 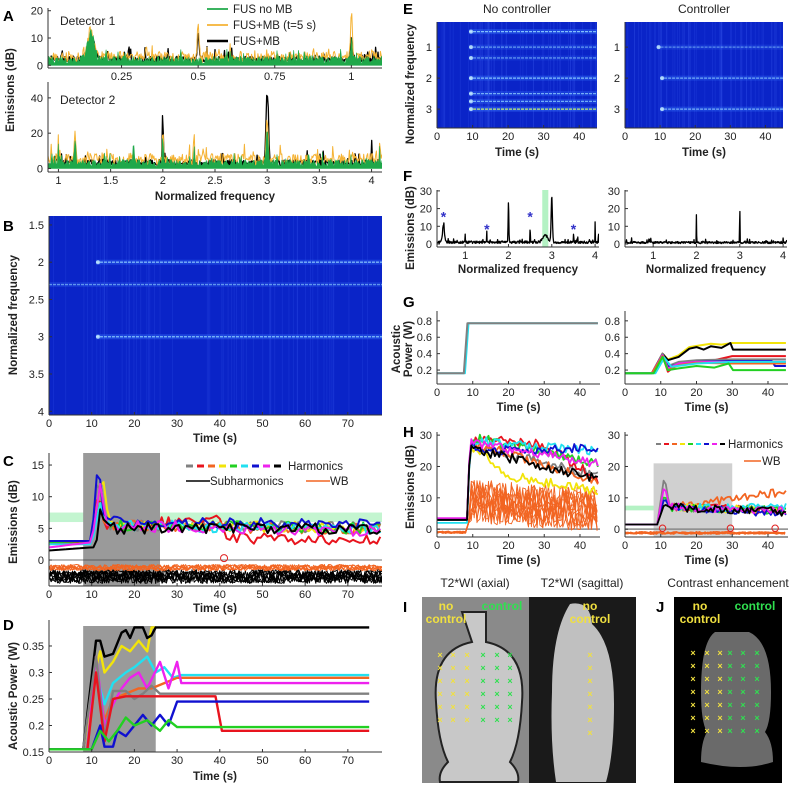 What do you see at coordinates (215, 517) in the screenshot?
I see `target-band` at bounding box center [215, 517].